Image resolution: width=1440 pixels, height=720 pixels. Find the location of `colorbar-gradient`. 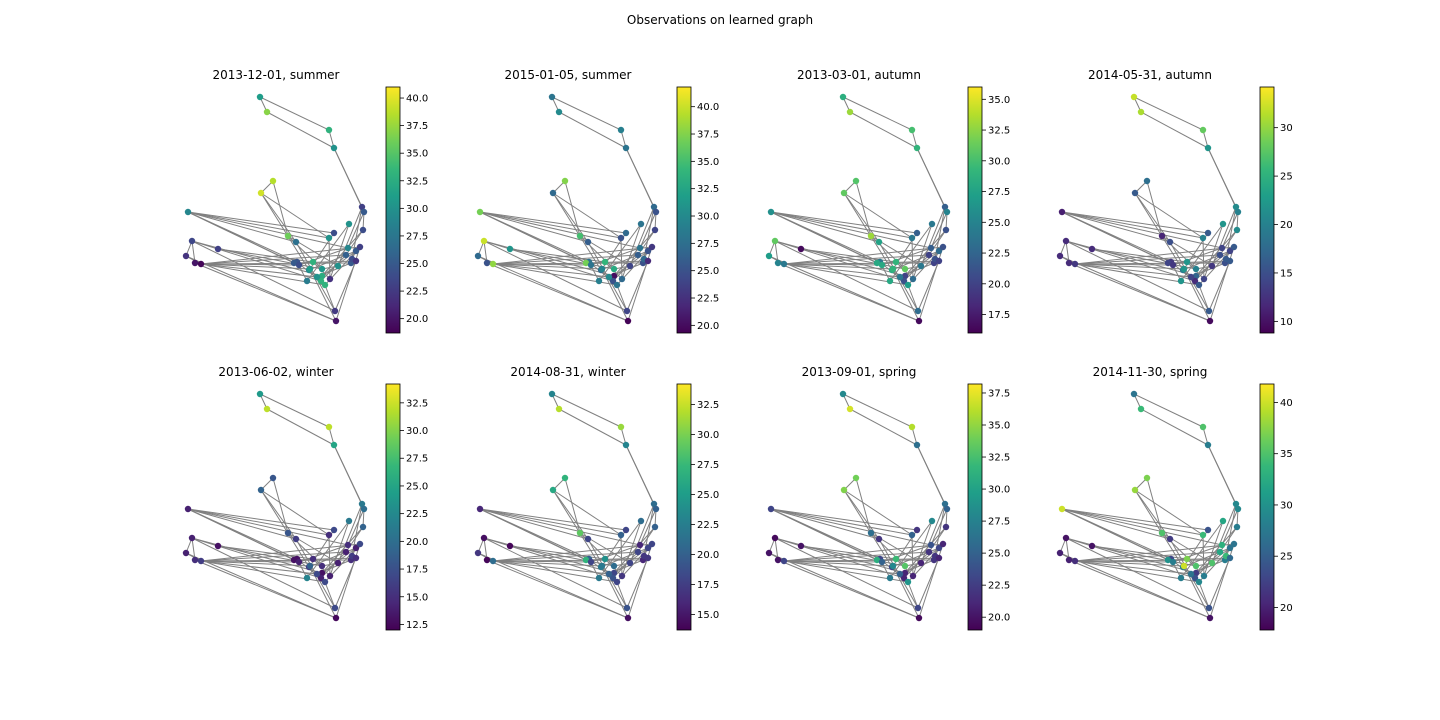

colorbar-gradient is located at coordinates (1267, 210).